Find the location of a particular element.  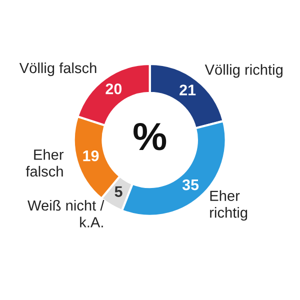

slice-label: Völlig richtig is located at coordinates (243, 71).